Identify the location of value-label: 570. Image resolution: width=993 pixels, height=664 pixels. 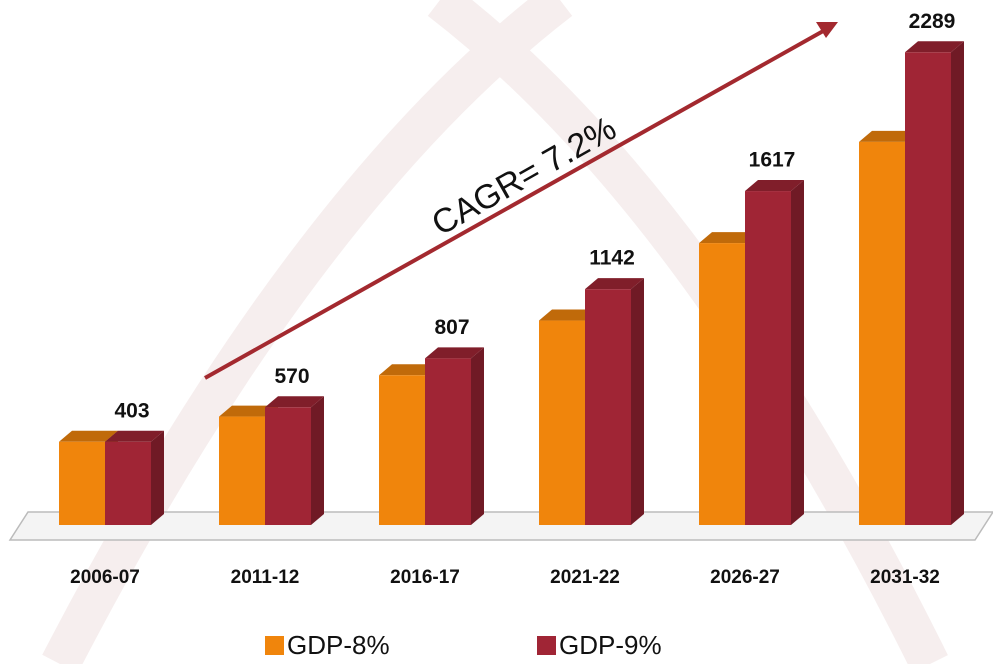
(291, 376).